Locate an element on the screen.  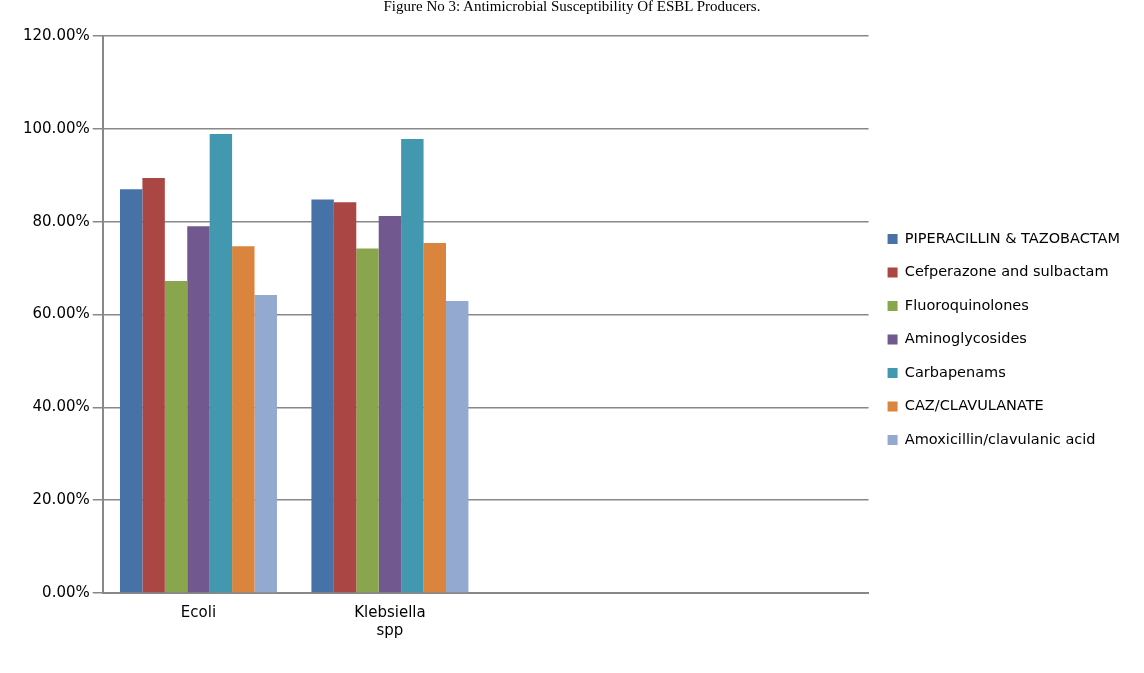
chart-title: Figure No 3: Antimicrobial Susceptibility Of ESBL Producers. is located at coordinates (572, 7).